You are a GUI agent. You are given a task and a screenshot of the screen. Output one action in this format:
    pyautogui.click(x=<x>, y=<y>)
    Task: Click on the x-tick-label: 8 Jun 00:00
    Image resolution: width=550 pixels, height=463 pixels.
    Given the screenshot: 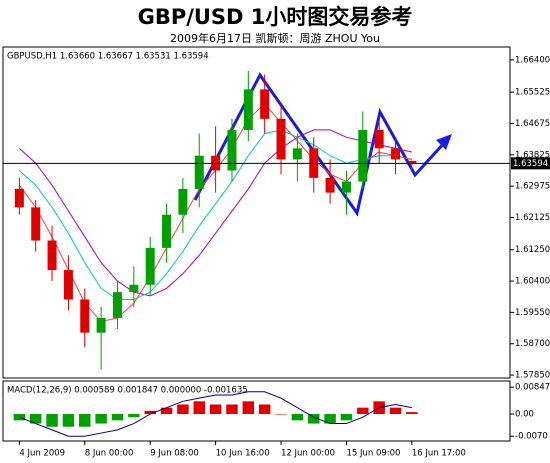 What is the action you would take?
    pyautogui.click(x=109, y=454)
    